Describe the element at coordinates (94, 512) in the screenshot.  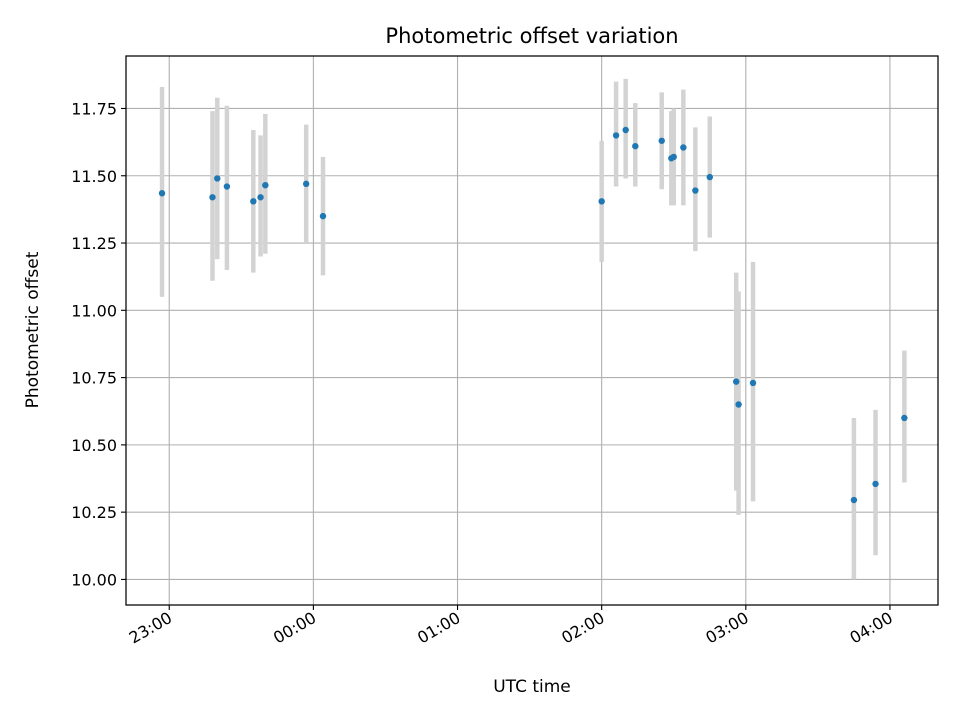
I see `y-tick-label: 10.25` at that location.